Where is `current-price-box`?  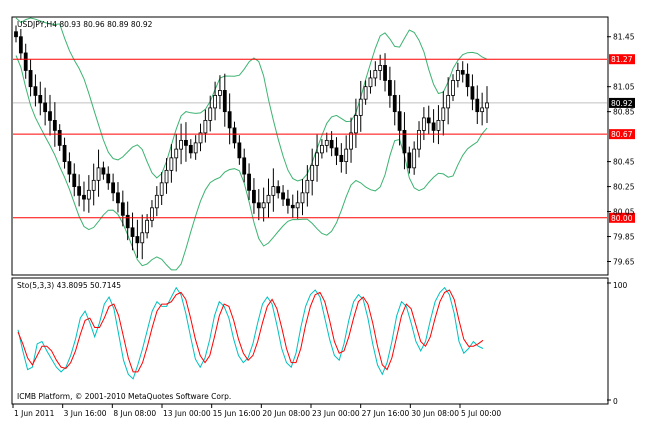
current-price-box is located at coordinates (622, 102).